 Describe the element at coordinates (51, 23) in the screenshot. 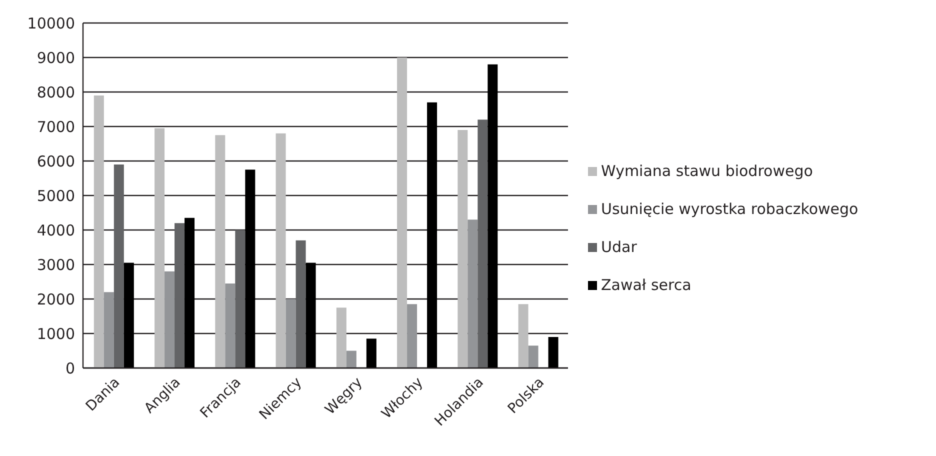

I see `y-tick-label: 10000` at that location.